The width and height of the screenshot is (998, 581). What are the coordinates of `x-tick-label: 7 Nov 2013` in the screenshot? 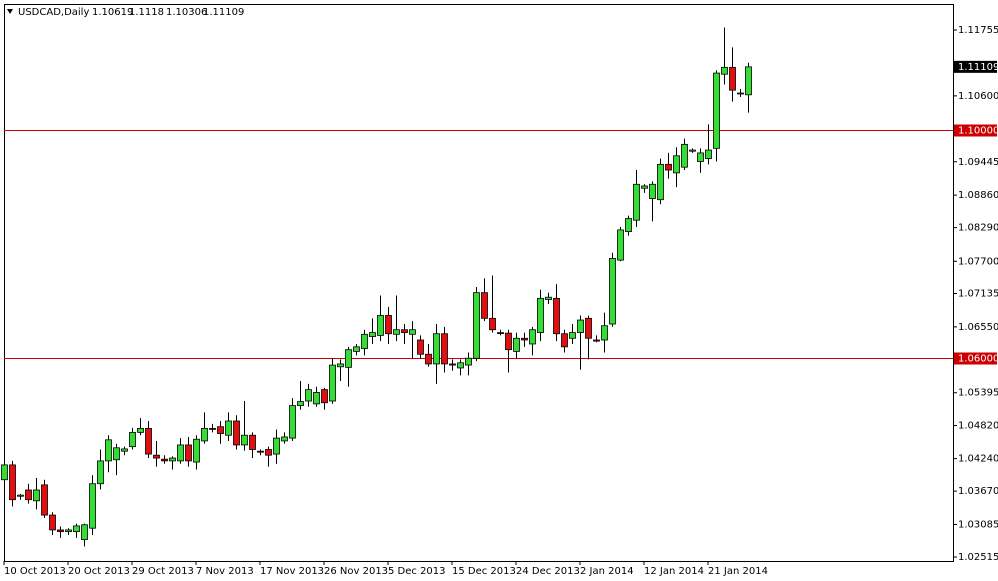 It's located at (225, 571).